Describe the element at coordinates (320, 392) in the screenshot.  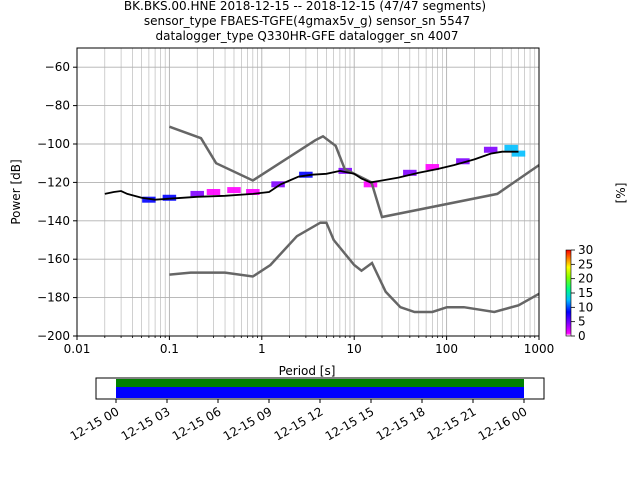
I see `coverage-bar` at that location.